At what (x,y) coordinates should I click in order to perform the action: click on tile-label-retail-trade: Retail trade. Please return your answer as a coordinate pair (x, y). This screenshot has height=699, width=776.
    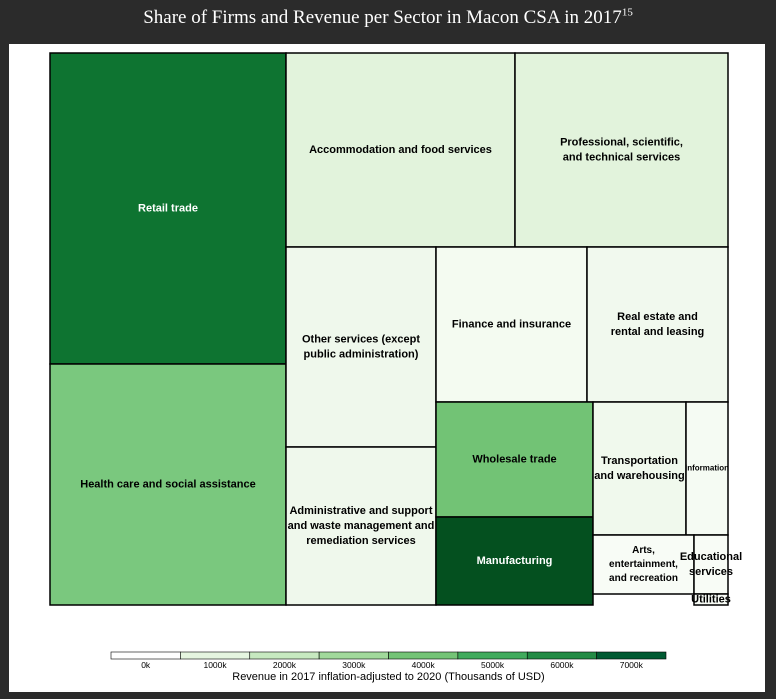
    Looking at the image, I should click on (168, 208).